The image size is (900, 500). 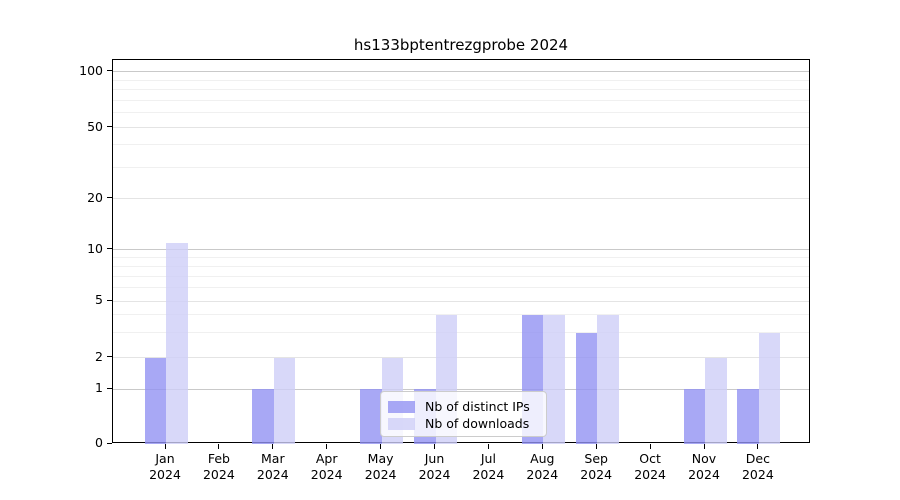 I want to click on x-tick-mark-nov, so click(x=704, y=446).